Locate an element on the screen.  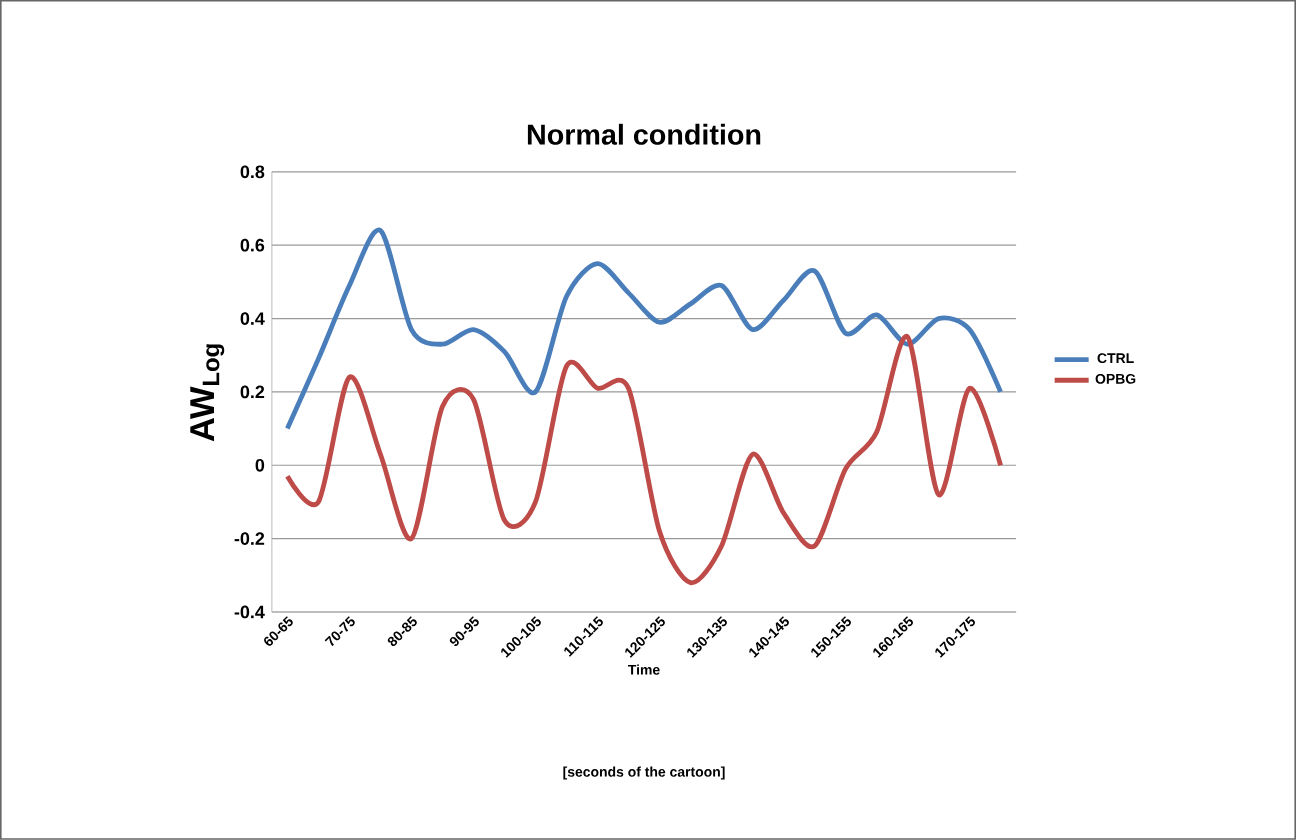
y-tick-label: 0.8 is located at coordinates (252, 172).